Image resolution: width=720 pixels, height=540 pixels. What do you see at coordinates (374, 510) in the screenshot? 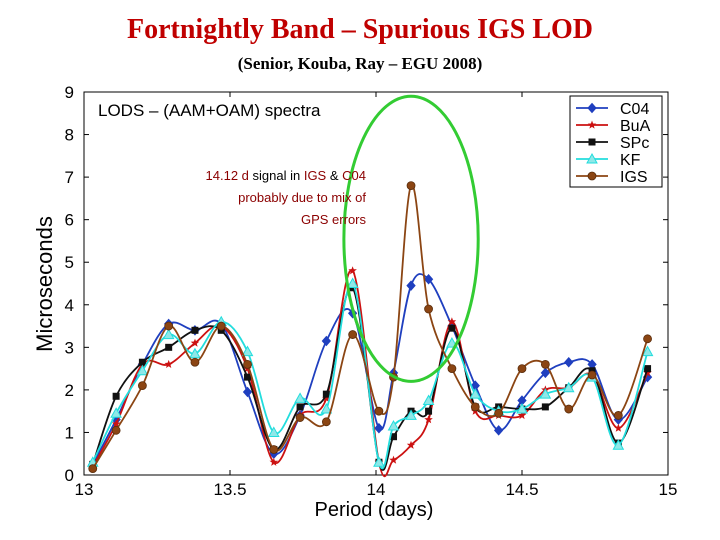
I see `x-axis-label: Period (days)` at bounding box center [374, 510].